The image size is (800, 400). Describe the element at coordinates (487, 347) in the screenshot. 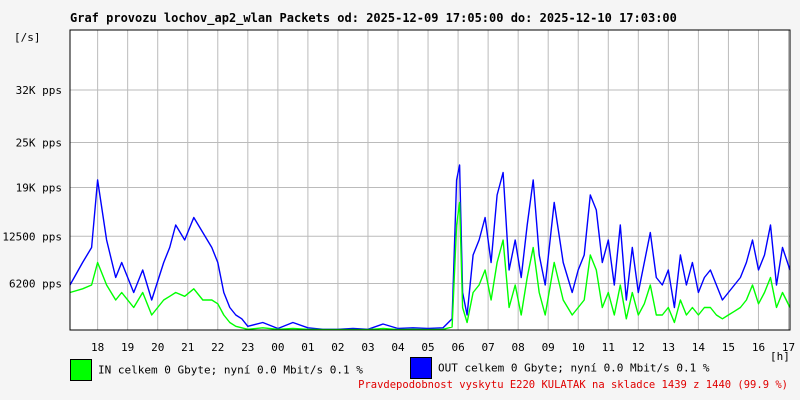

I see `x-tick-label: 07` at that location.